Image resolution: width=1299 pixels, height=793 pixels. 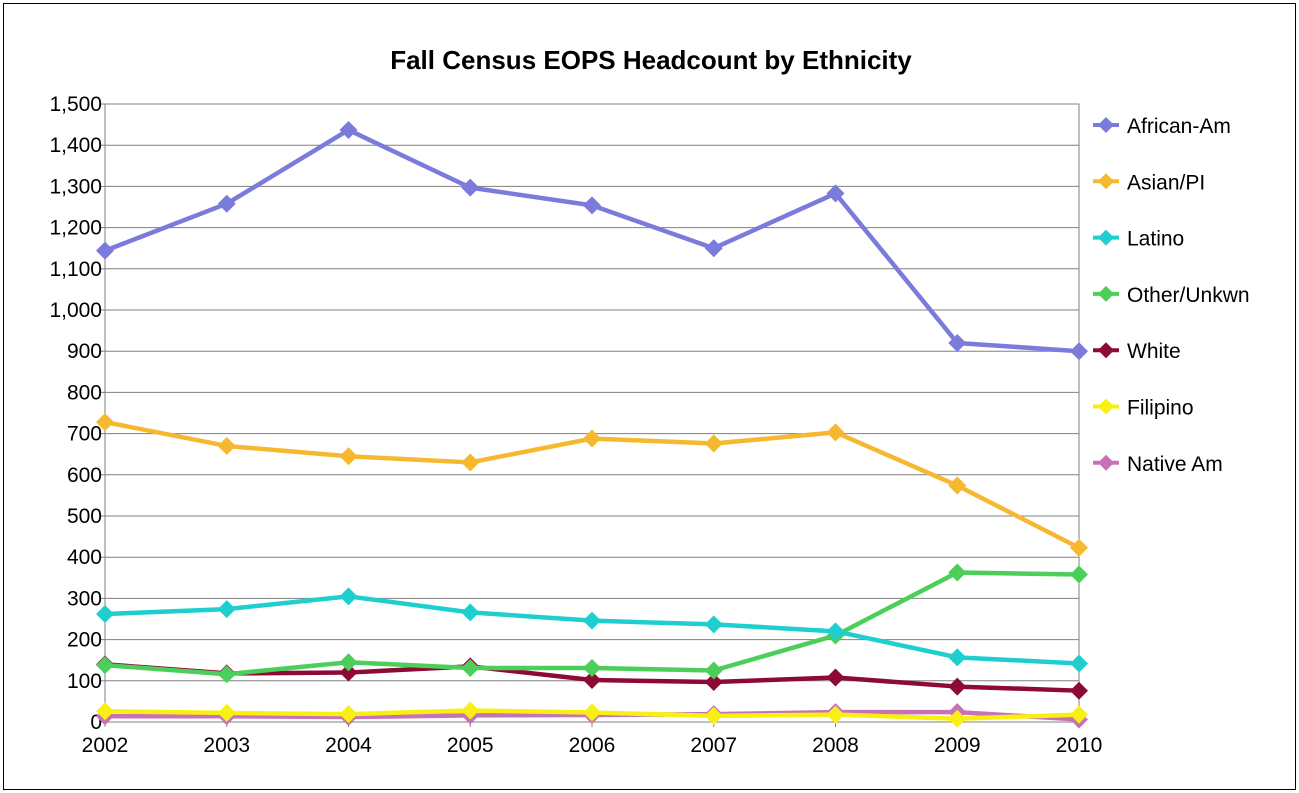 What do you see at coordinates (957, 745) in the screenshot?
I see `x-tick-label: 2009` at bounding box center [957, 745].